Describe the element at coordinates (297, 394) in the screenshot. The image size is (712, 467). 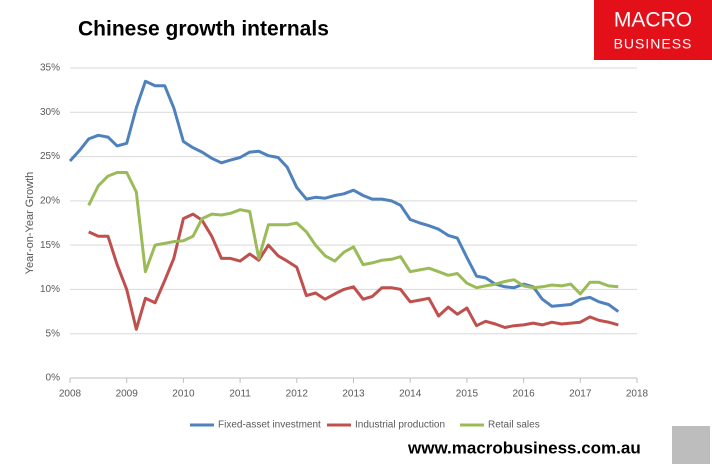
I see `x-tick-label: 2012` at that location.